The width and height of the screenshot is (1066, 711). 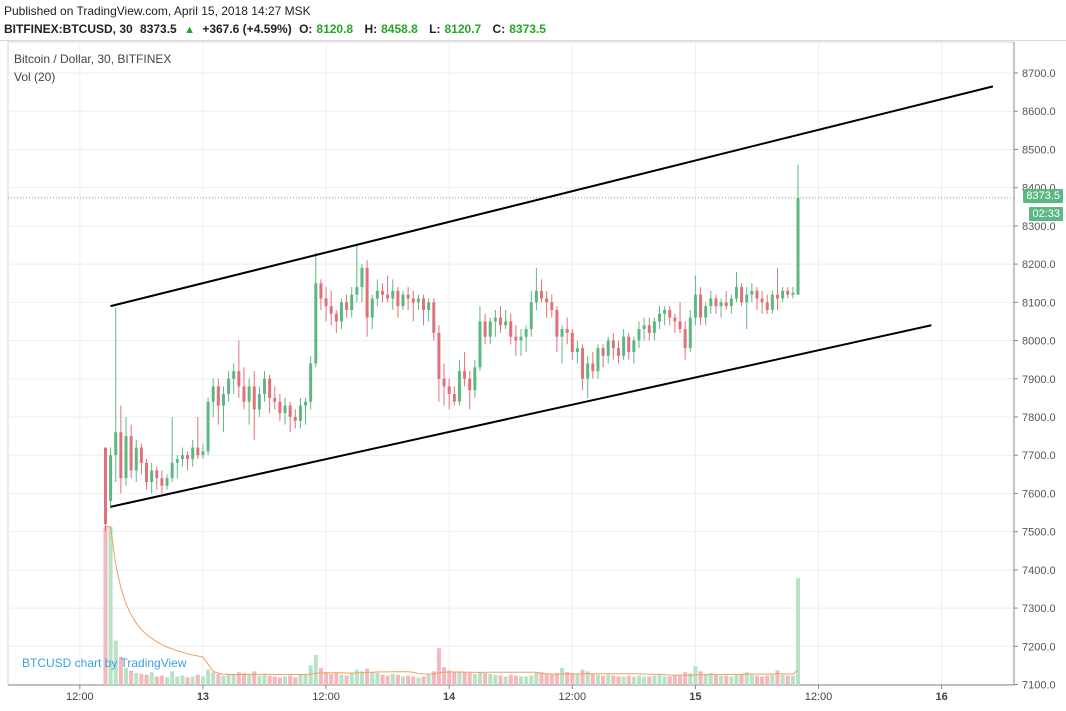 I want to click on x-tick-label: 16, so click(x=942, y=697).